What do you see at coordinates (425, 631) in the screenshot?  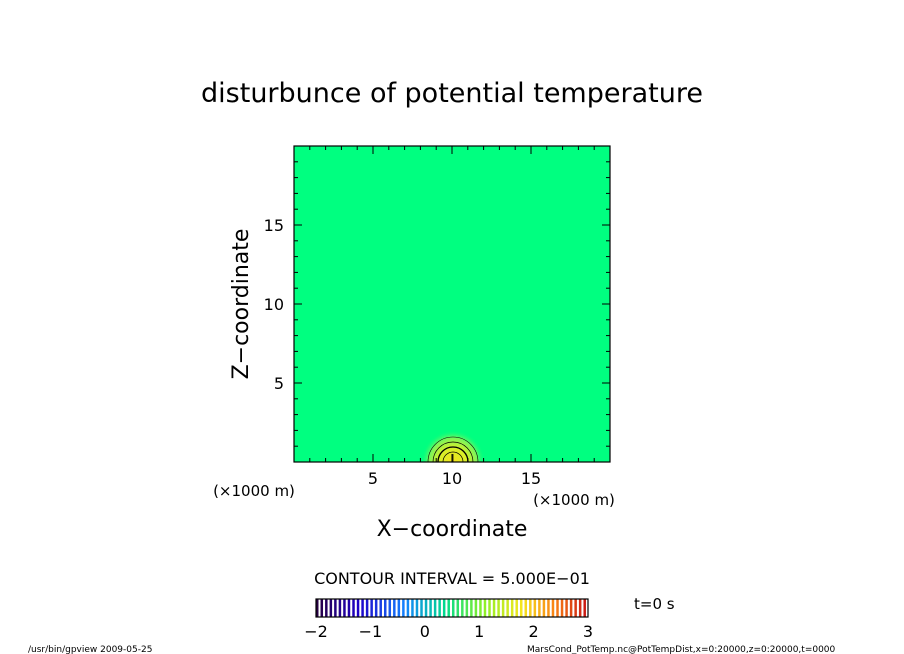 I see `colorbar-tick-label: 0` at bounding box center [425, 631].